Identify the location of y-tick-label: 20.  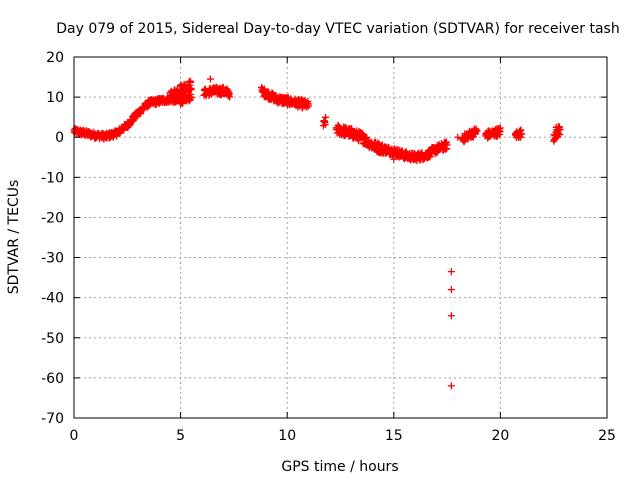
(55, 58).